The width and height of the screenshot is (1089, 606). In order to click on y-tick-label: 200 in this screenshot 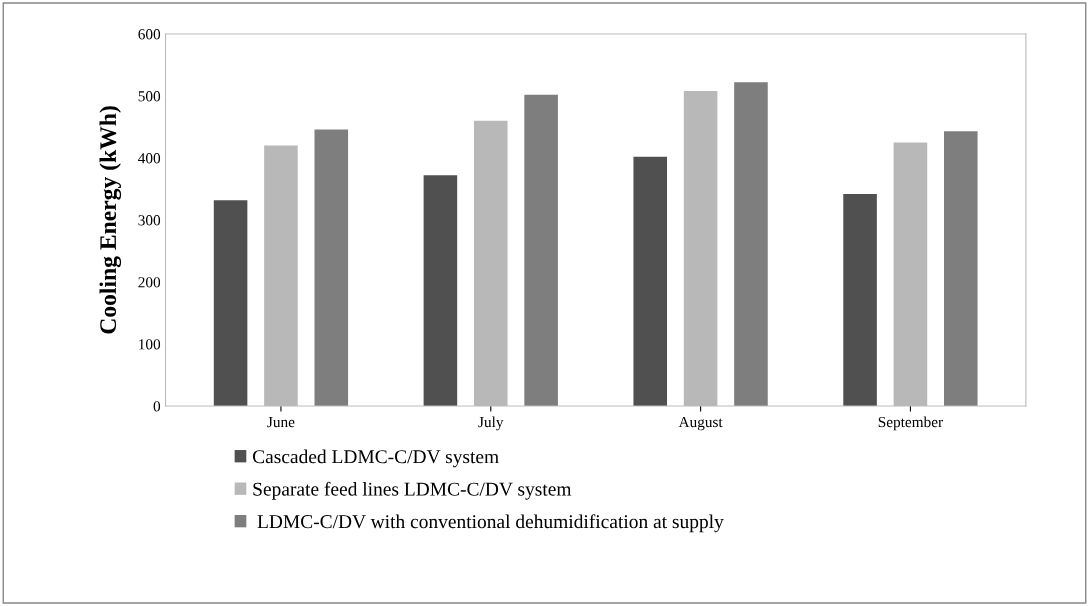, I will do `click(149, 282)`.